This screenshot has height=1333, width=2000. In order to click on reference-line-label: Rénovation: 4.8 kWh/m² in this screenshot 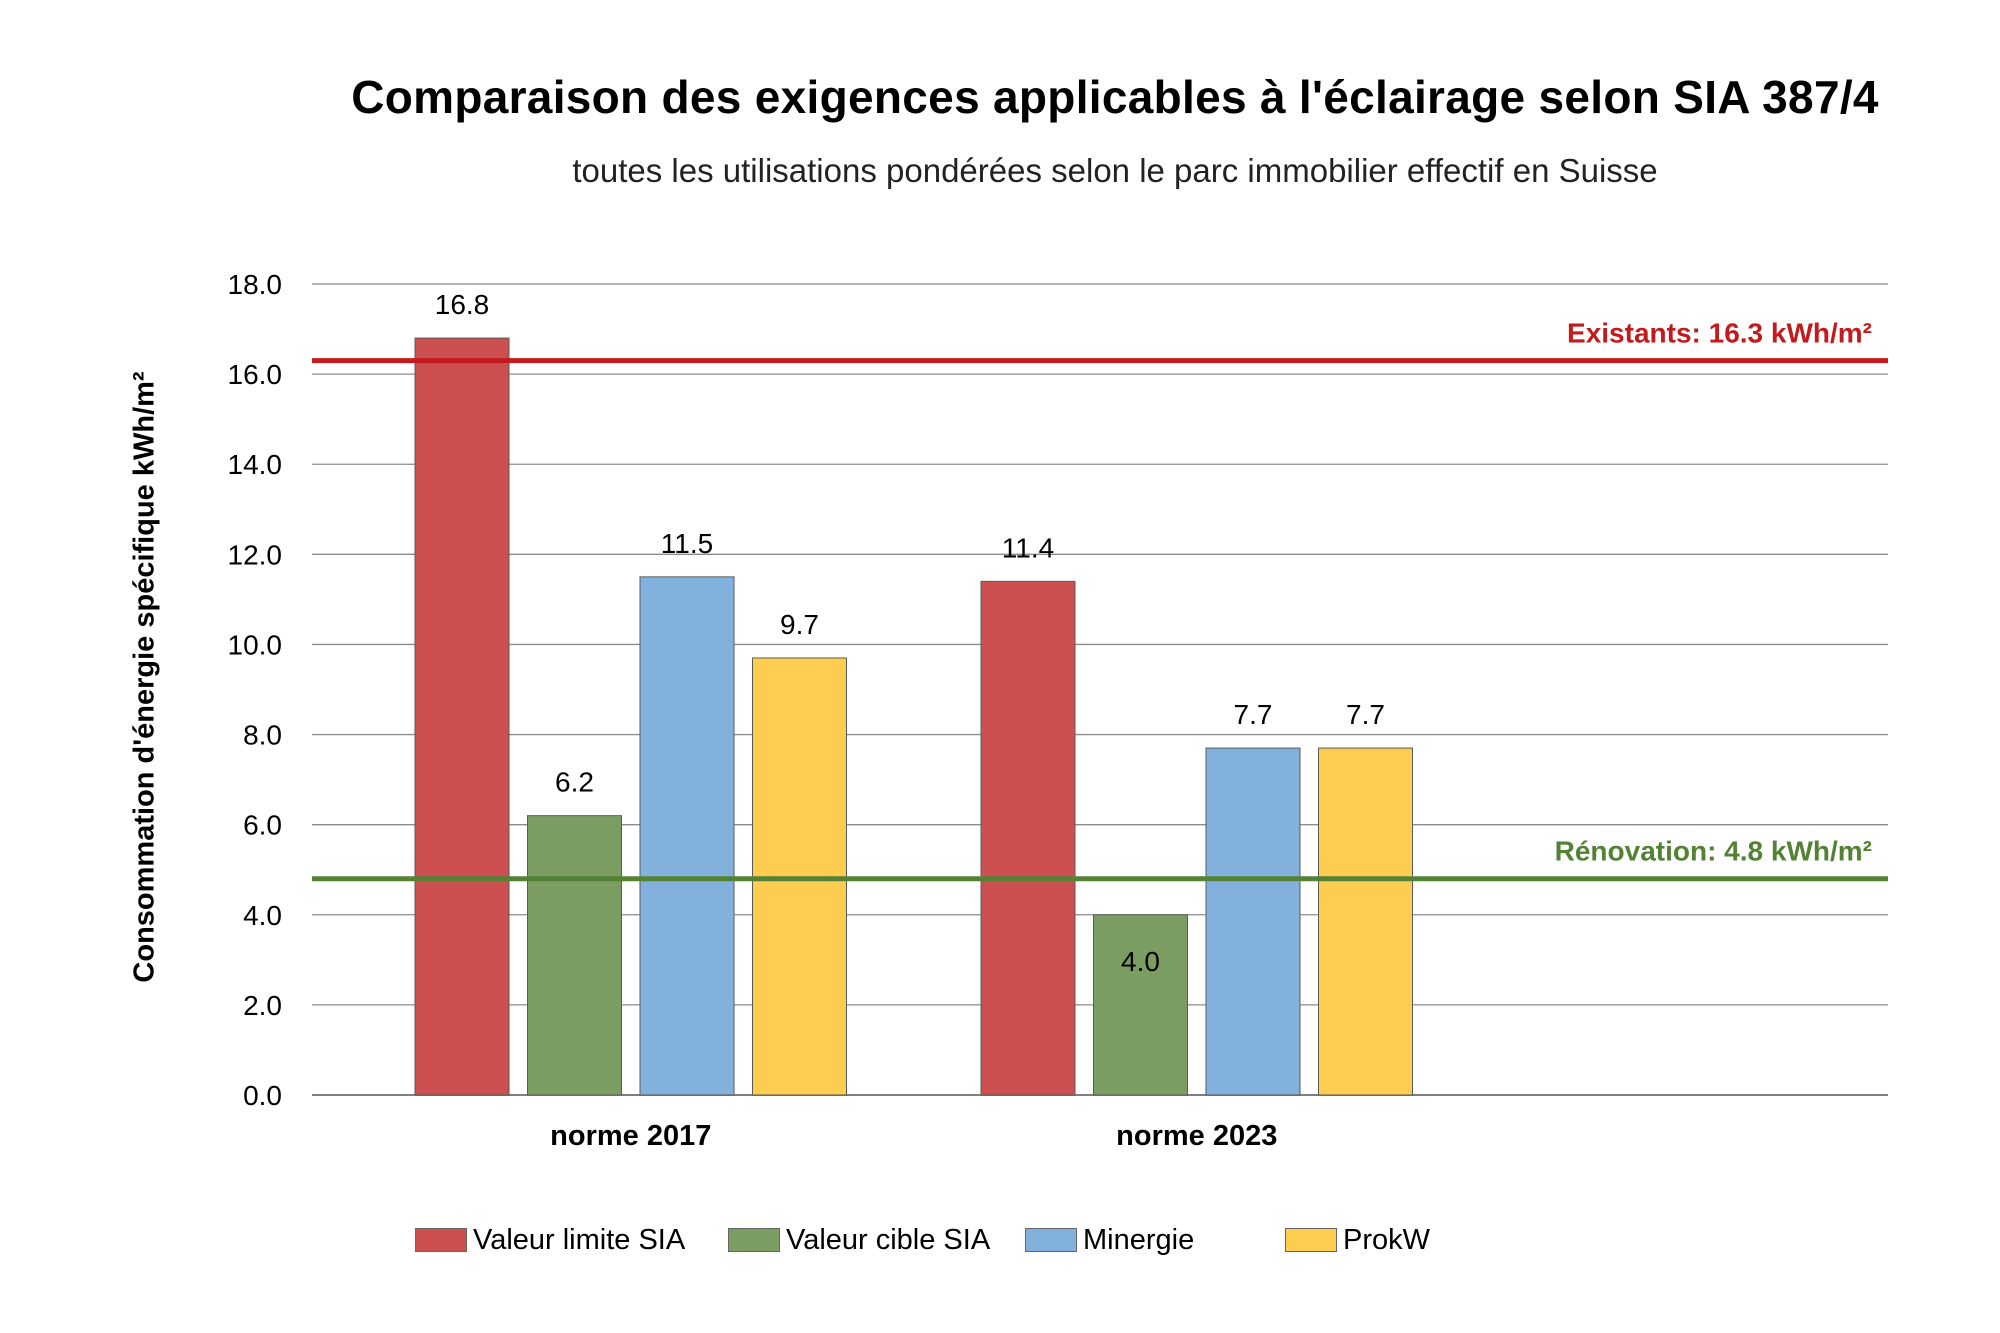, I will do `click(1713, 851)`.